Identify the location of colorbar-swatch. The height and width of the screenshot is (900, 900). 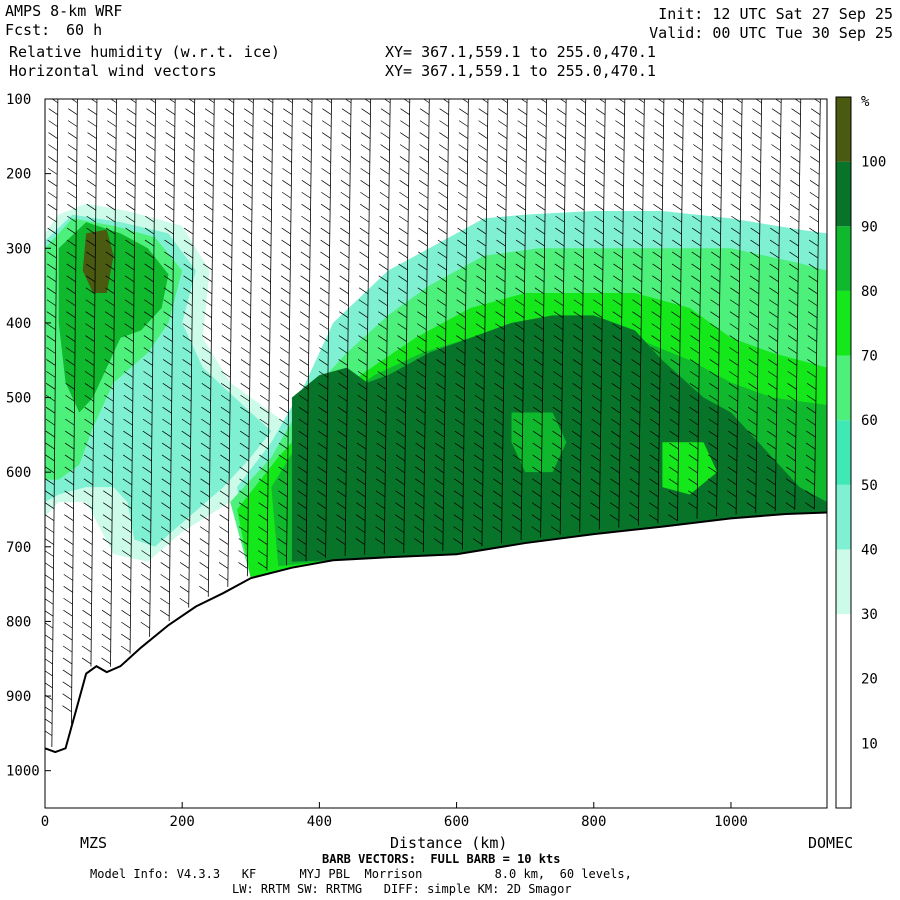
(843, 582).